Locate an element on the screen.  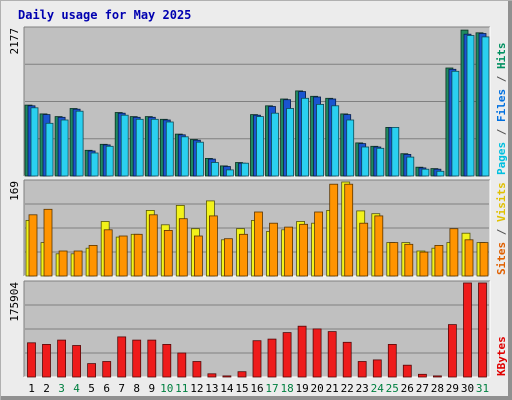
x-tick-label: 27 is located at coordinates (422, 388).